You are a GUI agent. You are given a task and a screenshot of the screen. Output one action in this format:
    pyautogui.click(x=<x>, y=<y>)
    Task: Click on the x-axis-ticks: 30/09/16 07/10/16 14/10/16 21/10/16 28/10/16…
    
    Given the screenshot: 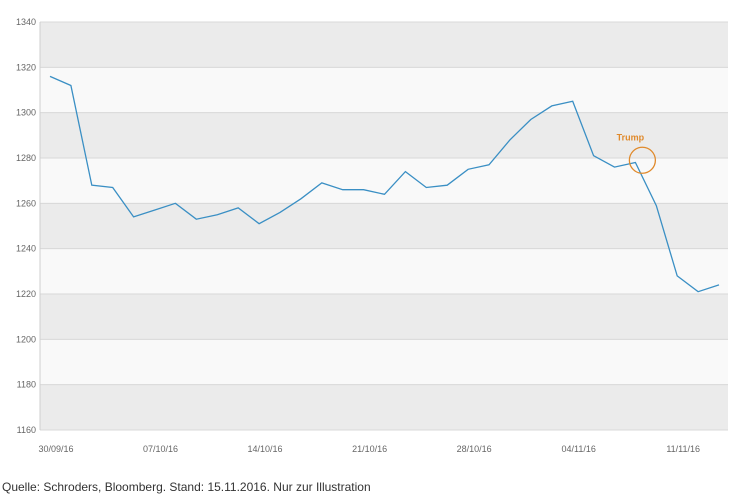 What is the action you would take?
    pyautogui.click(x=369, y=449)
    